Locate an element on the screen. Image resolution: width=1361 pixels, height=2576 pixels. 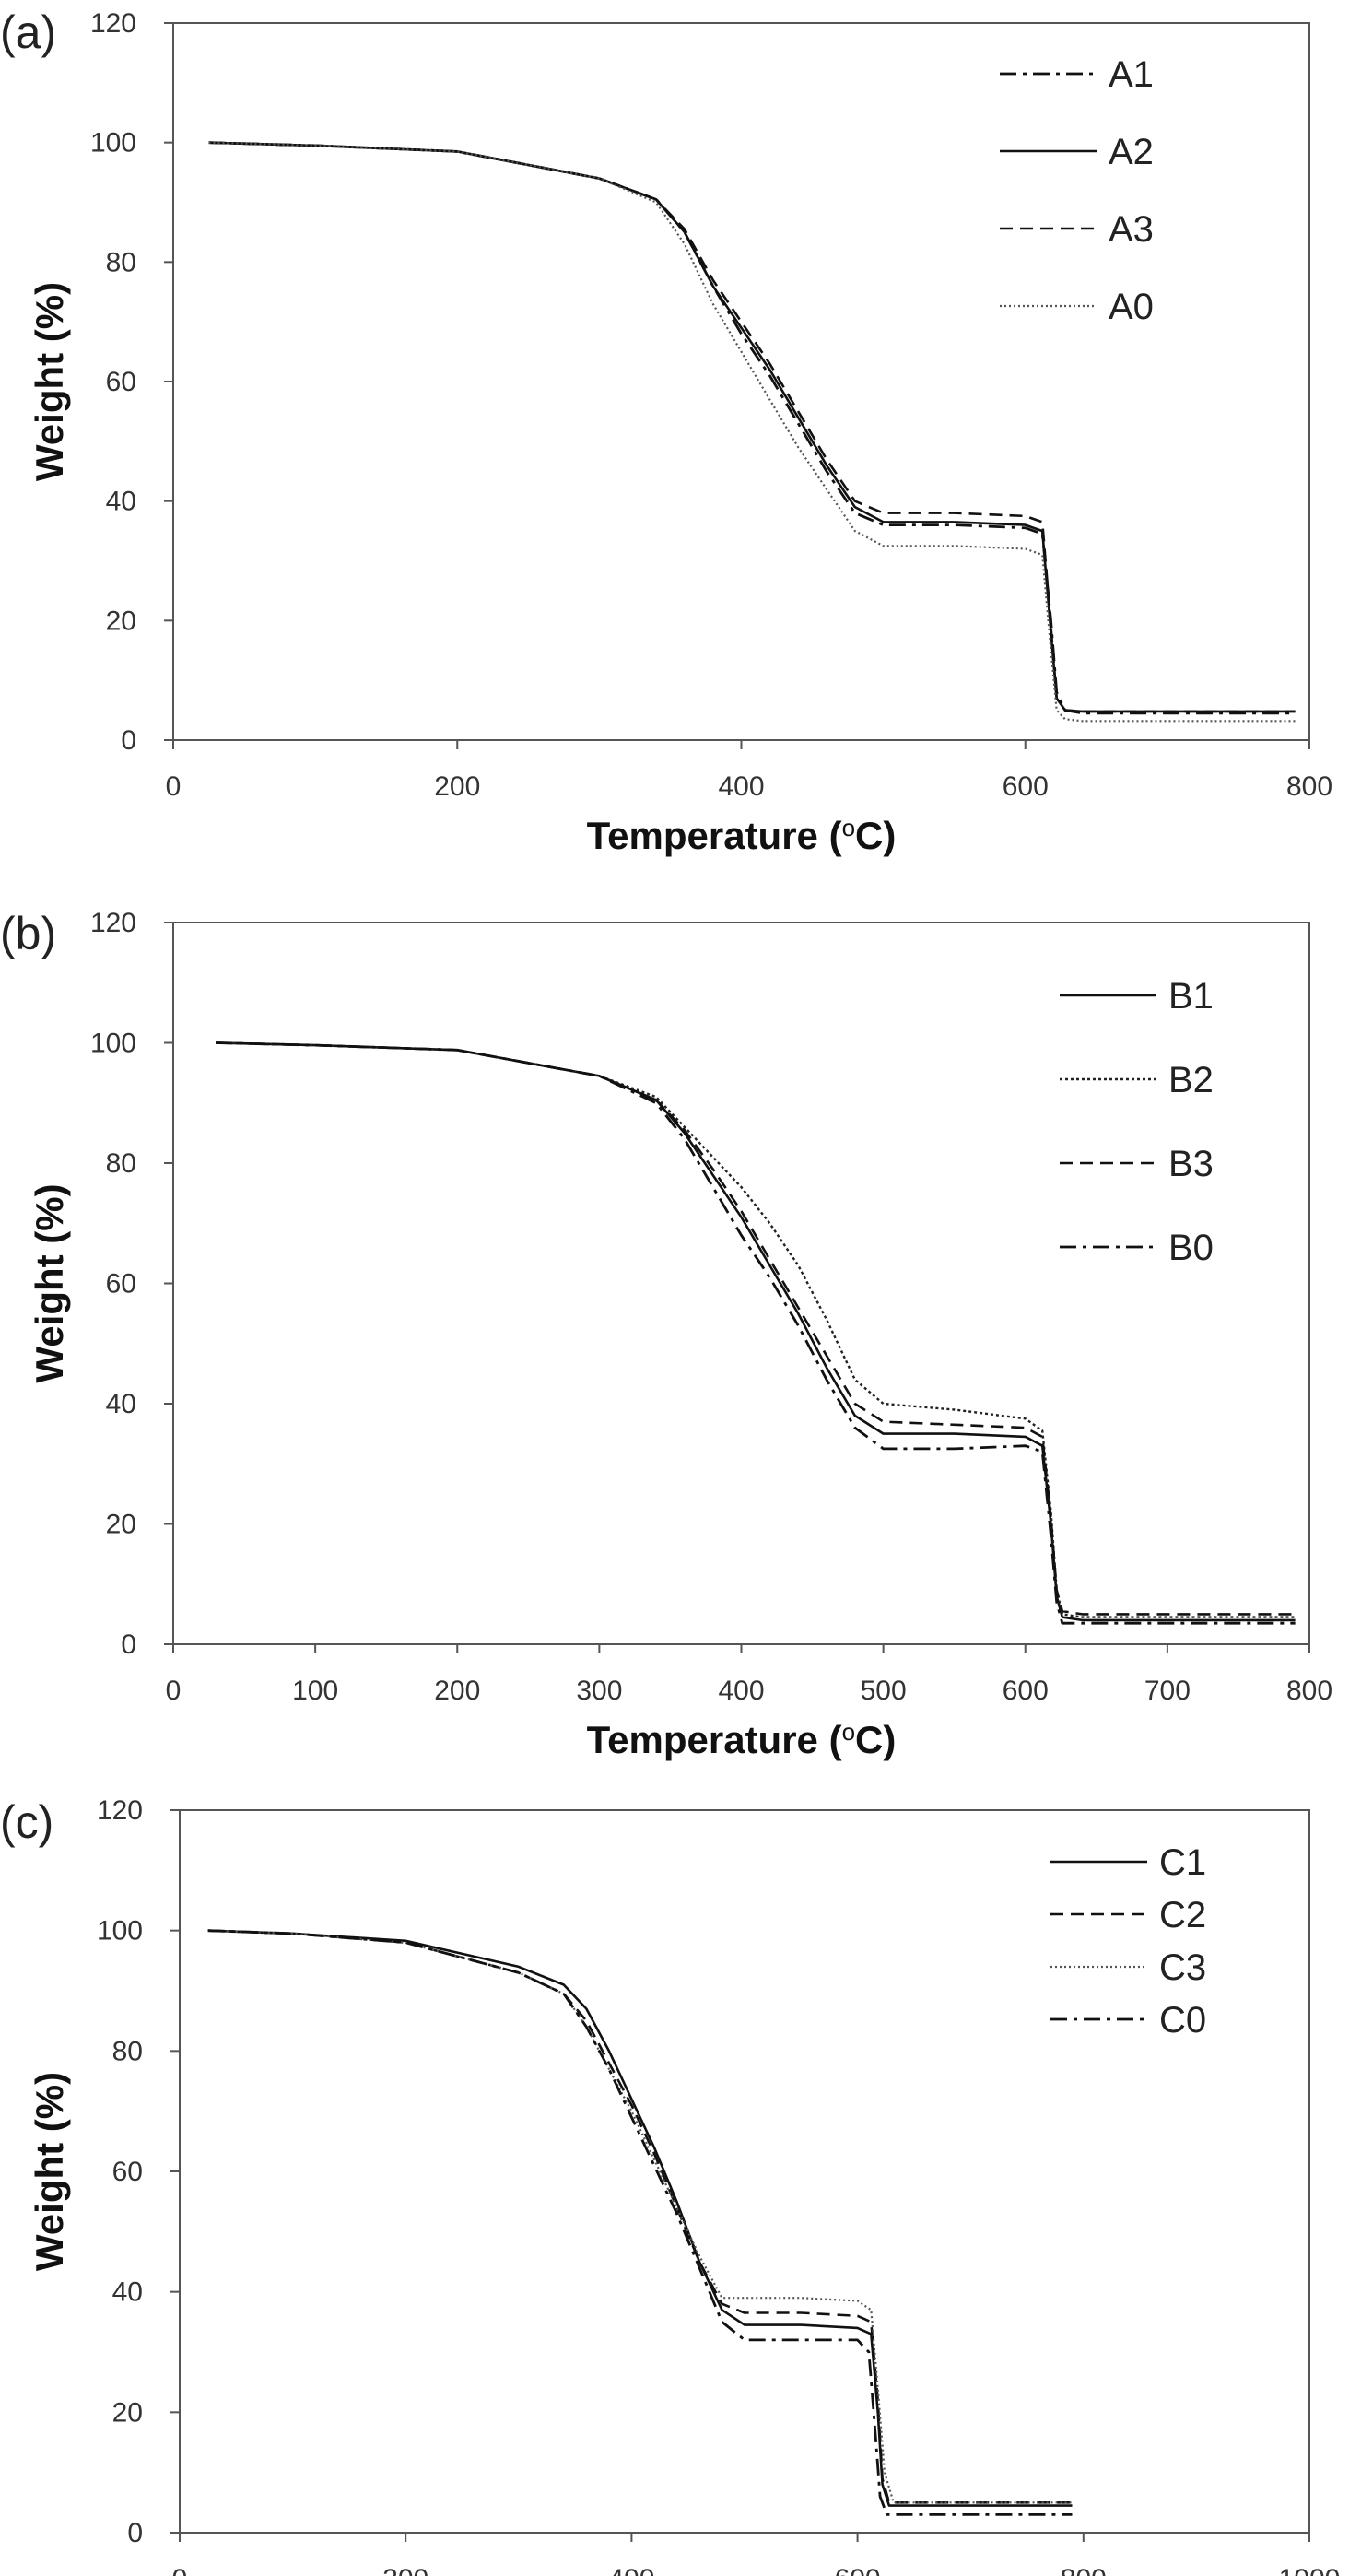
panel-label: (c) is located at coordinates (26, 1822).